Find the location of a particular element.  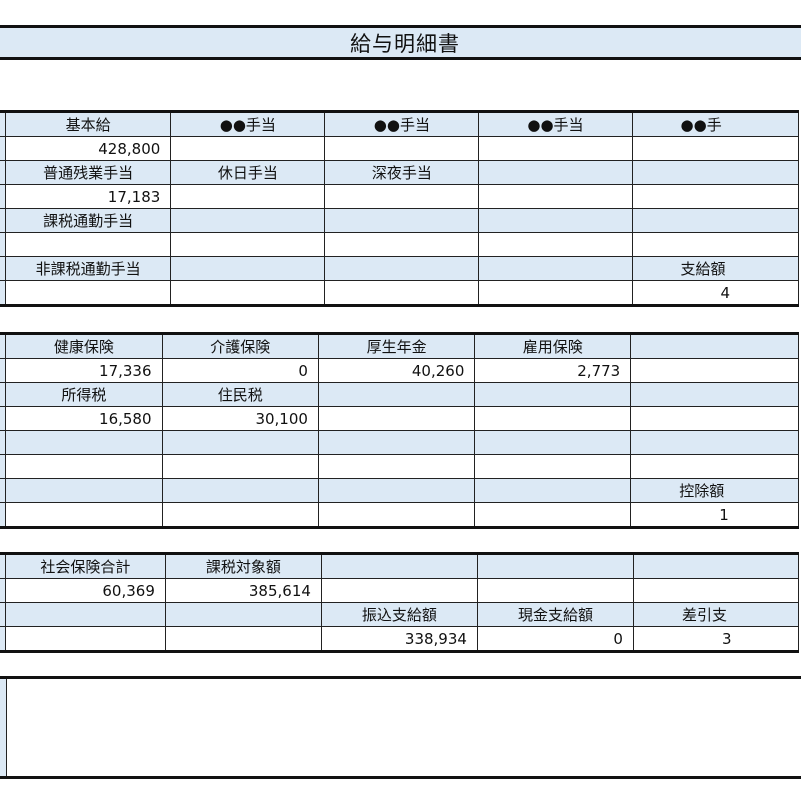

item-label-cell: 現金支給額 is located at coordinates (555, 614).